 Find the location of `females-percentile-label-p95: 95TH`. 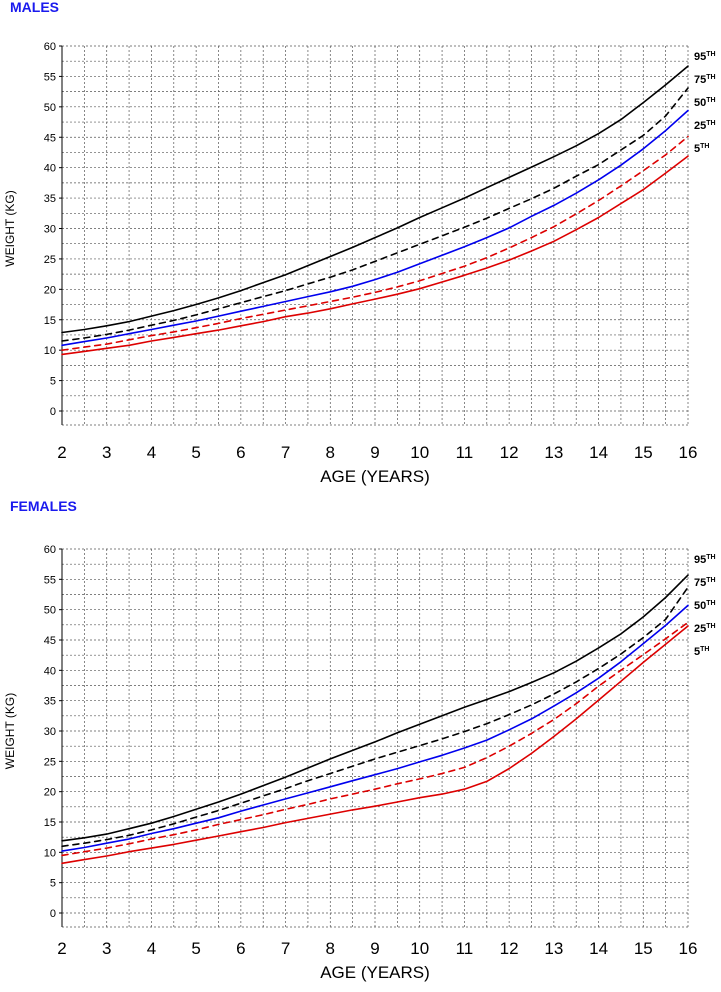

females-percentile-label-p95: 95TH is located at coordinates (705, 560).